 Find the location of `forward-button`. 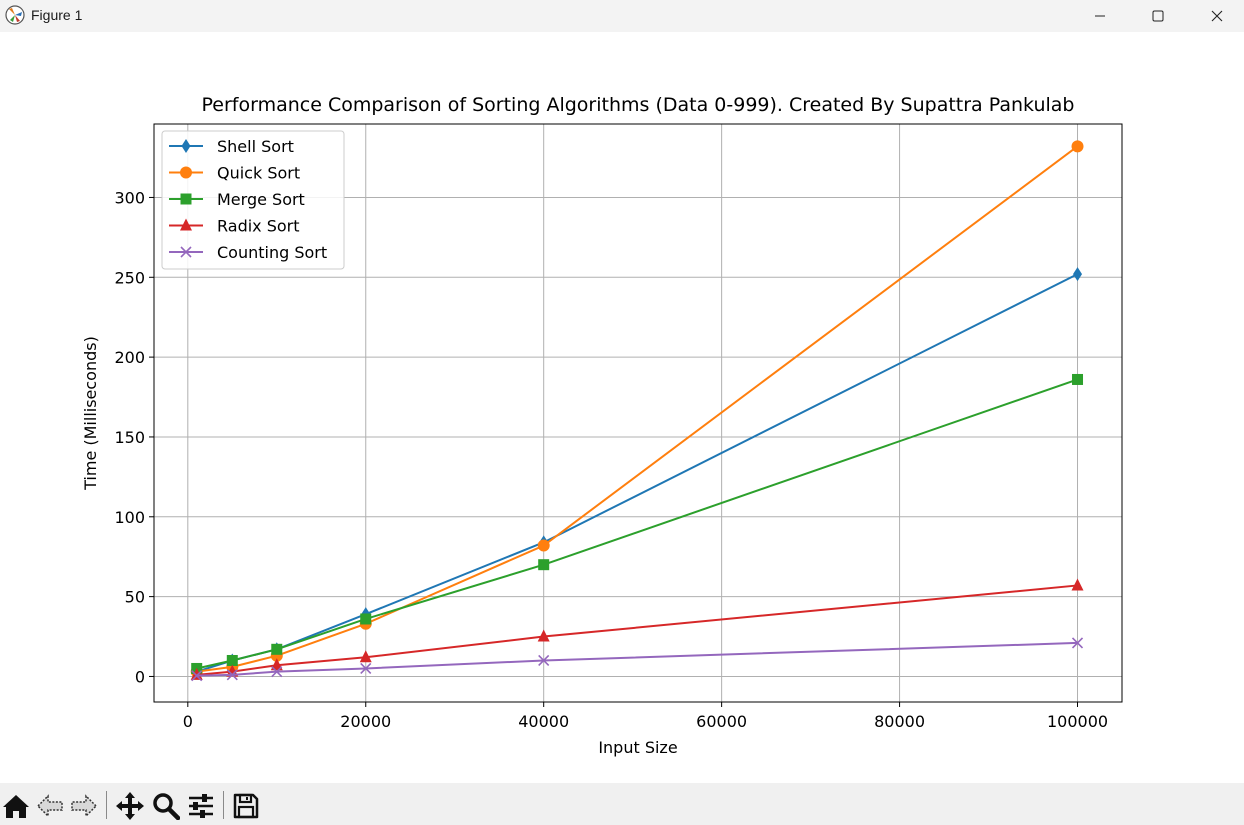

forward-button is located at coordinates (84, 806).